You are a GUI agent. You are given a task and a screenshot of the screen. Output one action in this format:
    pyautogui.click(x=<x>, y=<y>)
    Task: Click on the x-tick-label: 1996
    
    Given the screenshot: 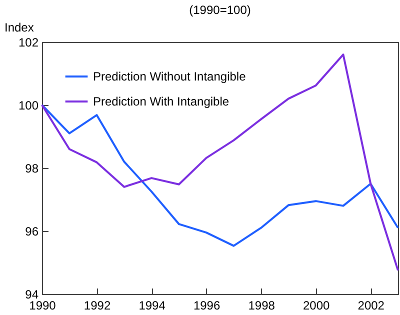 What is the action you would take?
    pyautogui.click(x=206, y=305)
    